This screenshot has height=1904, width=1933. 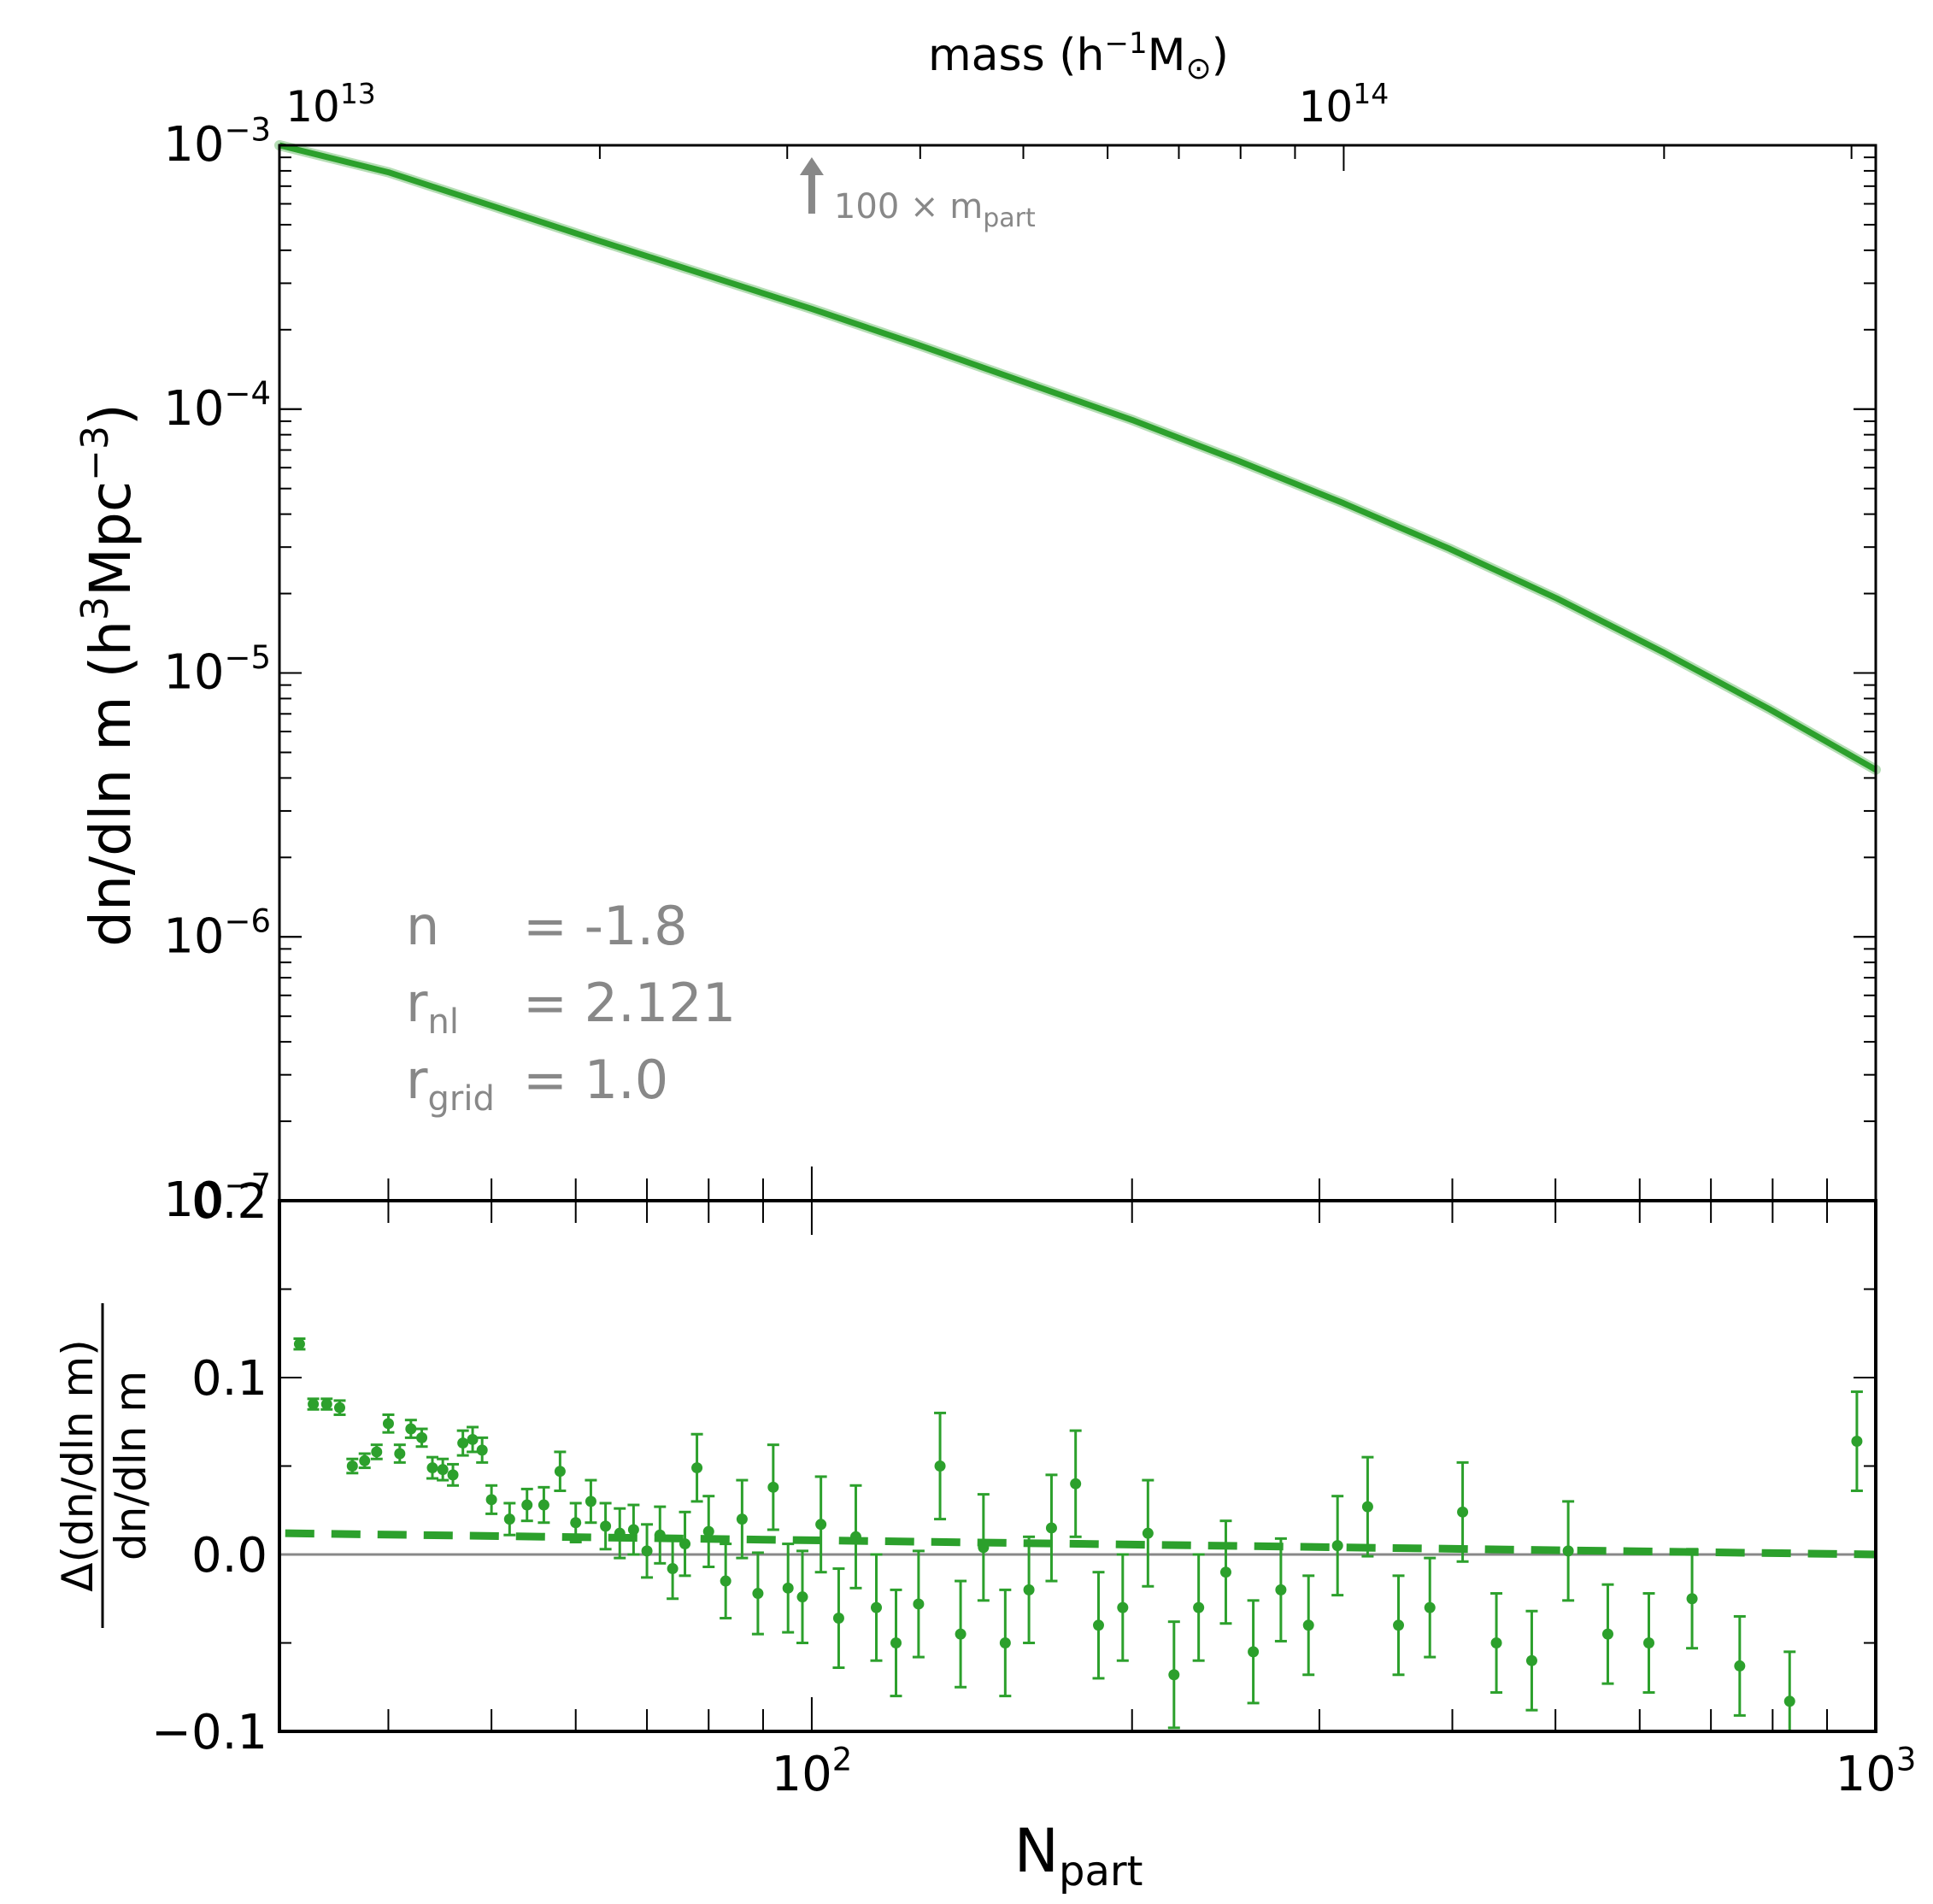 I want to click on bottom-x-tick-label-exp: 2, so click(x=842, y=1759).